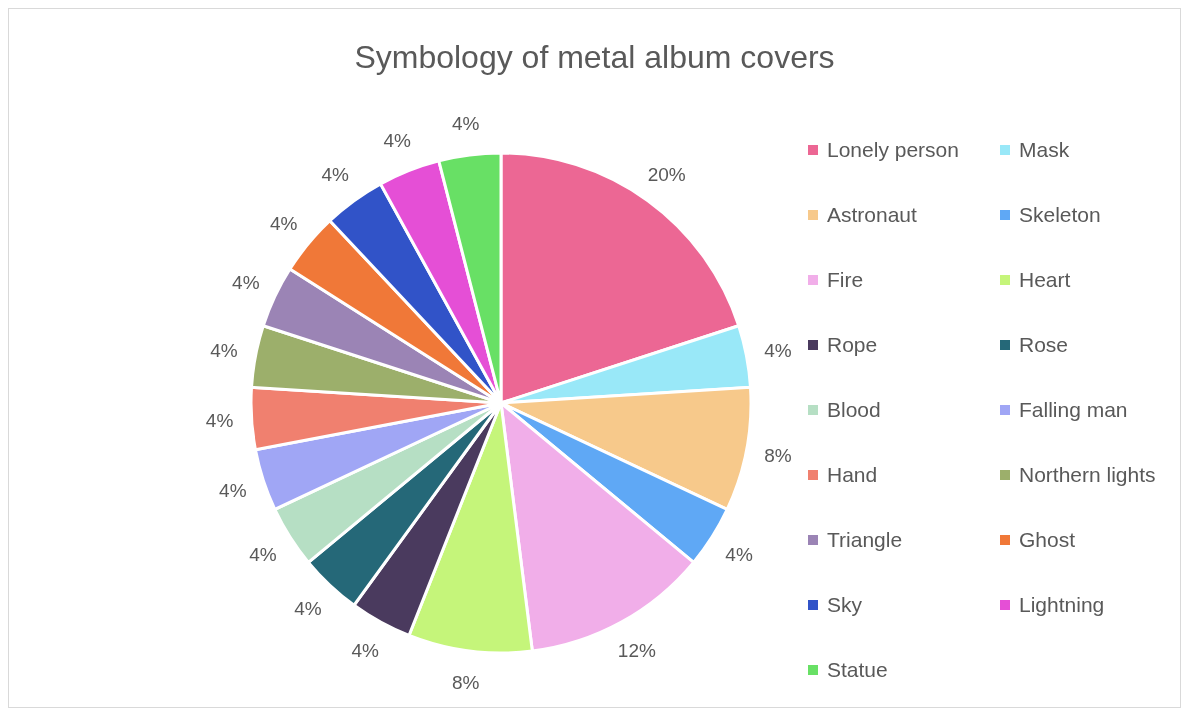 This screenshot has width=1189, height=716. Describe the element at coordinates (1044, 344) in the screenshot. I see `legend-label: Rose` at that location.